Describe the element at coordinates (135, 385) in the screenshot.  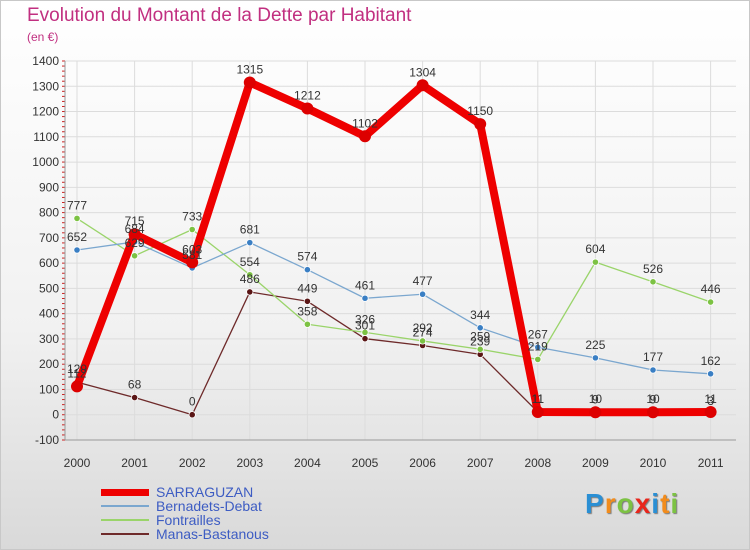
I see `data-label: 68` at that location.